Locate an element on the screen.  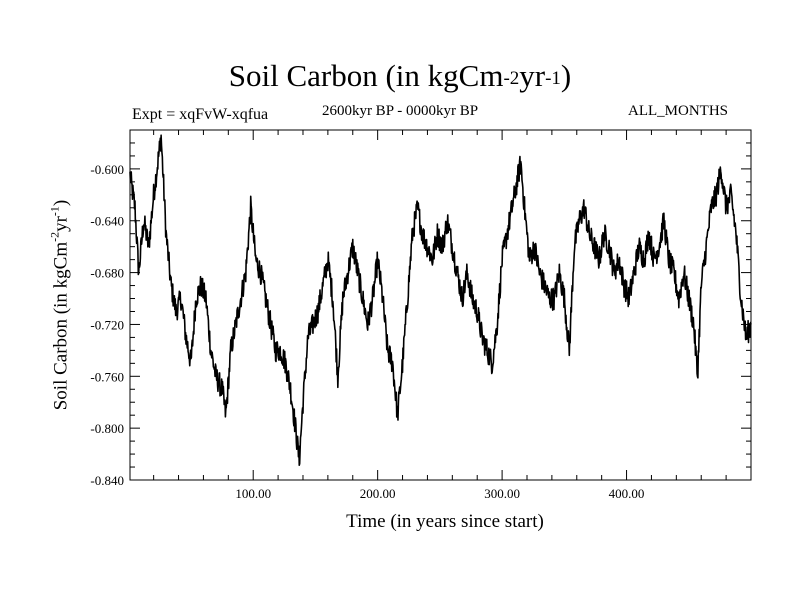
x-axis-label: Time (in years since start) is located at coordinates (445, 521).